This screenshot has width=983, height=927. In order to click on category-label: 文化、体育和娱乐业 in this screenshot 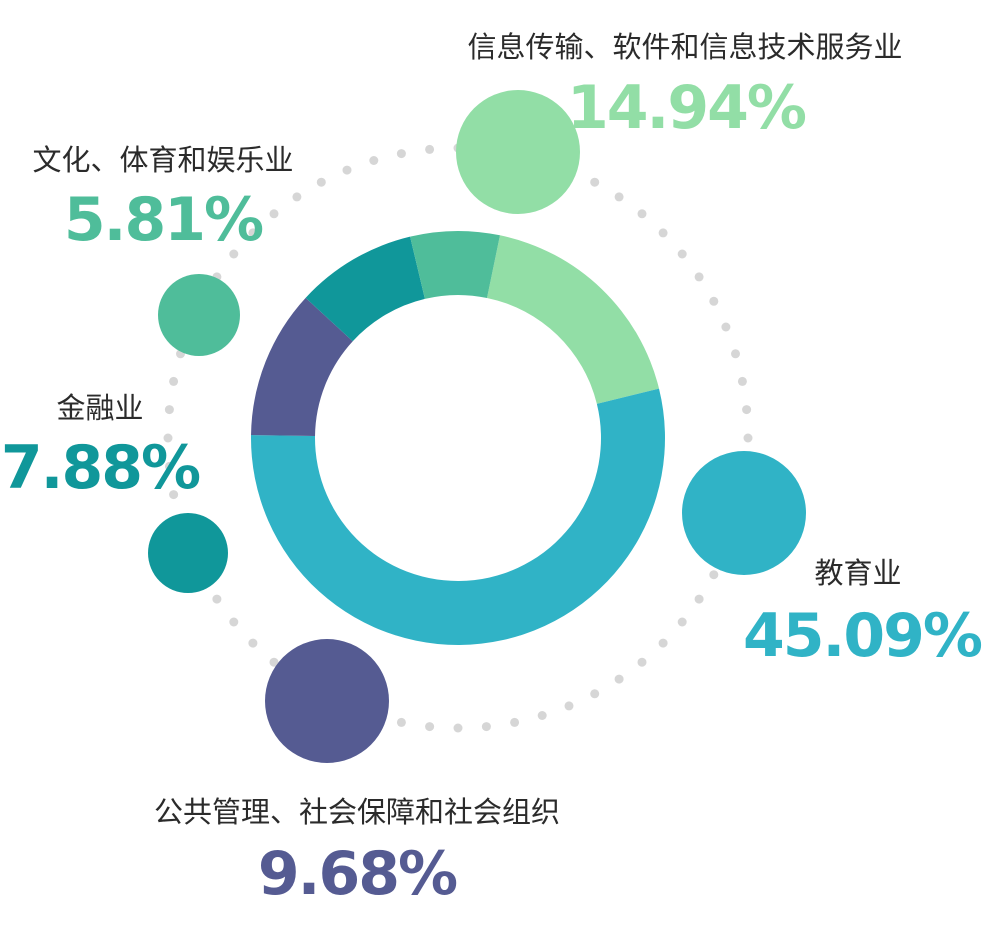, I will do `click(162, 160)`.